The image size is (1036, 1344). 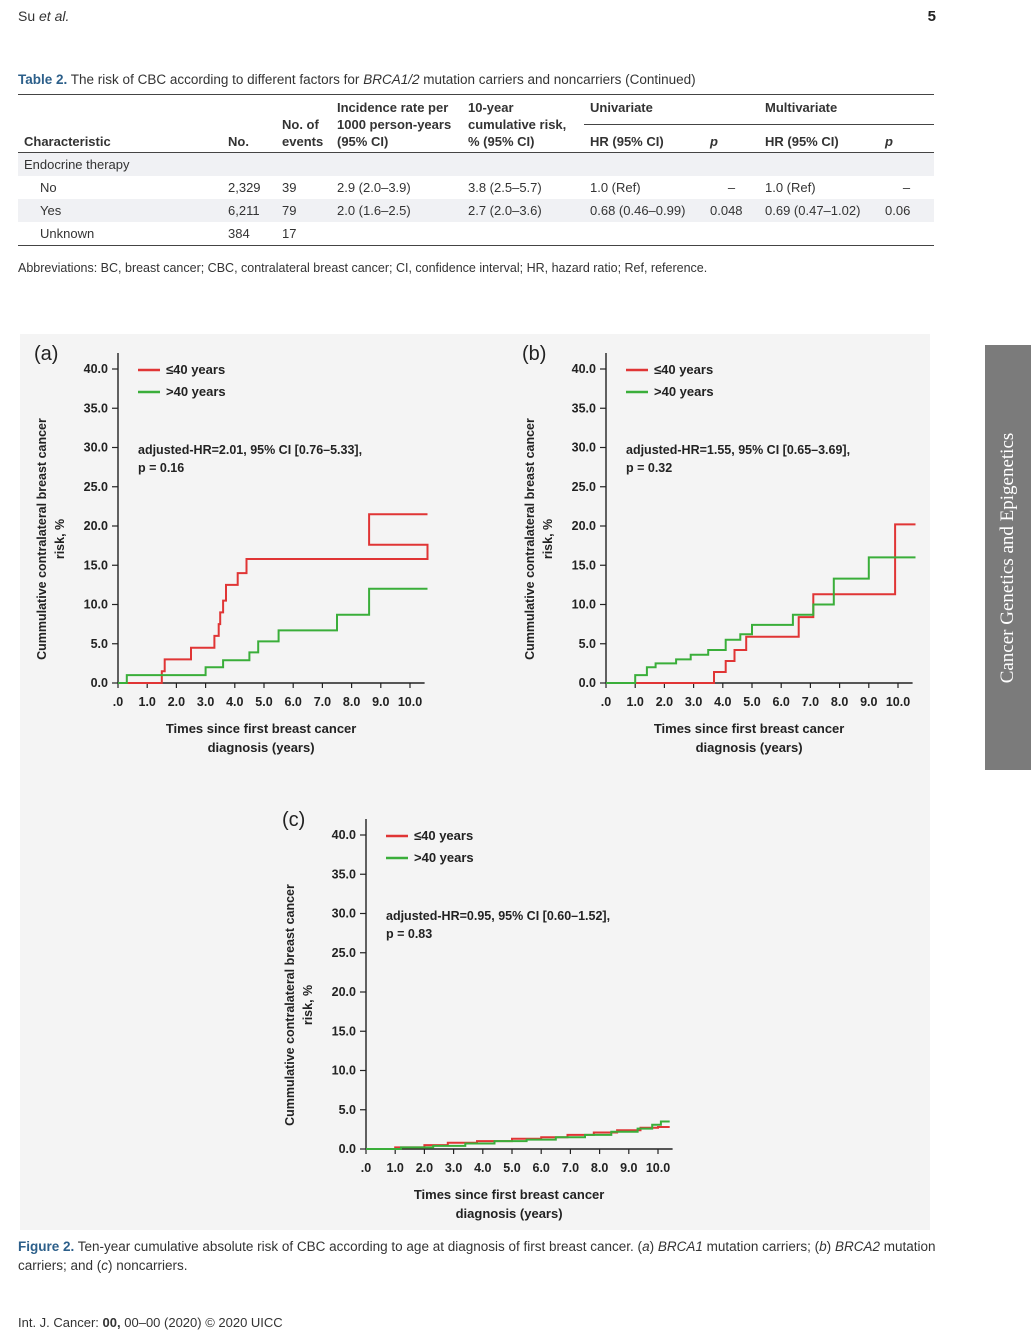 I want to click on x-tick-label: 1.0, so click(x=395, y=1168).